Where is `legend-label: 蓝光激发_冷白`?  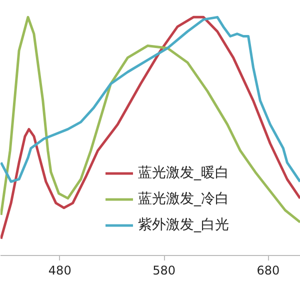 legend-label: 蓝光激发_冷白 is located at coordinates (183, 199).